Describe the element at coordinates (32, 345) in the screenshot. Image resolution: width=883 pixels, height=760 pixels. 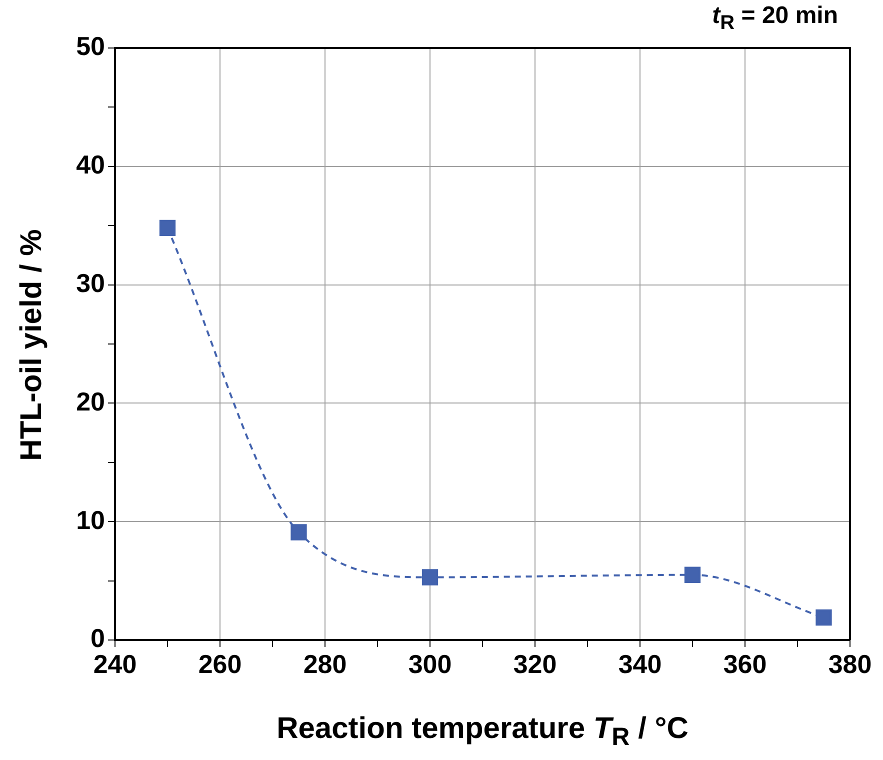
I see `y-axis-title: HTL-oil yield / %` at that location.